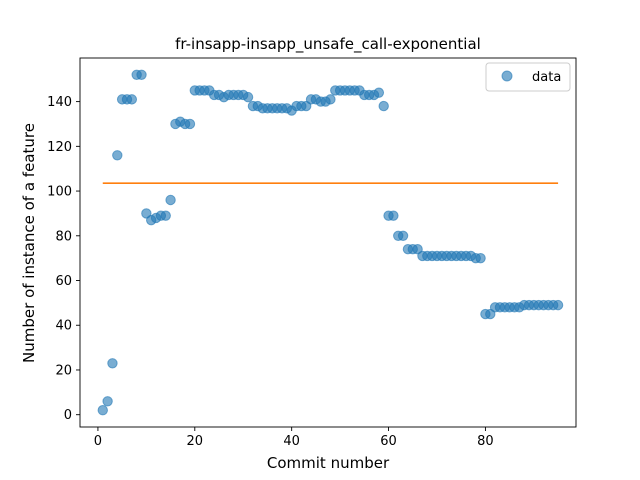  I want to click on y-tick-label: 80, so click(63, 236).